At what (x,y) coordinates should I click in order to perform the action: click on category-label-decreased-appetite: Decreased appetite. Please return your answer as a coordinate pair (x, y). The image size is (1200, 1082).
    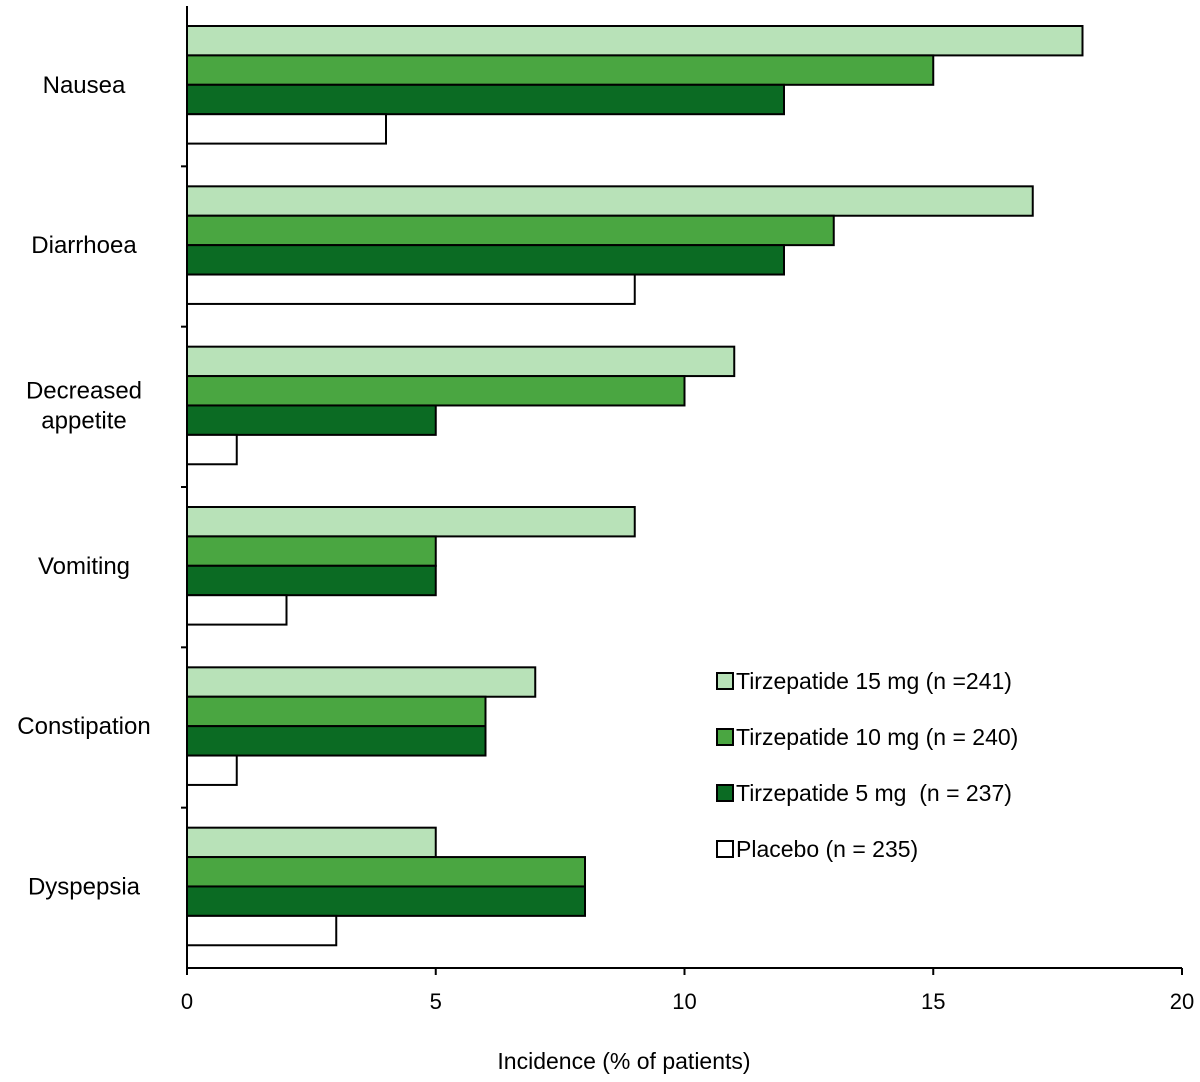
    Looking at the image, I should click on (84, 405).